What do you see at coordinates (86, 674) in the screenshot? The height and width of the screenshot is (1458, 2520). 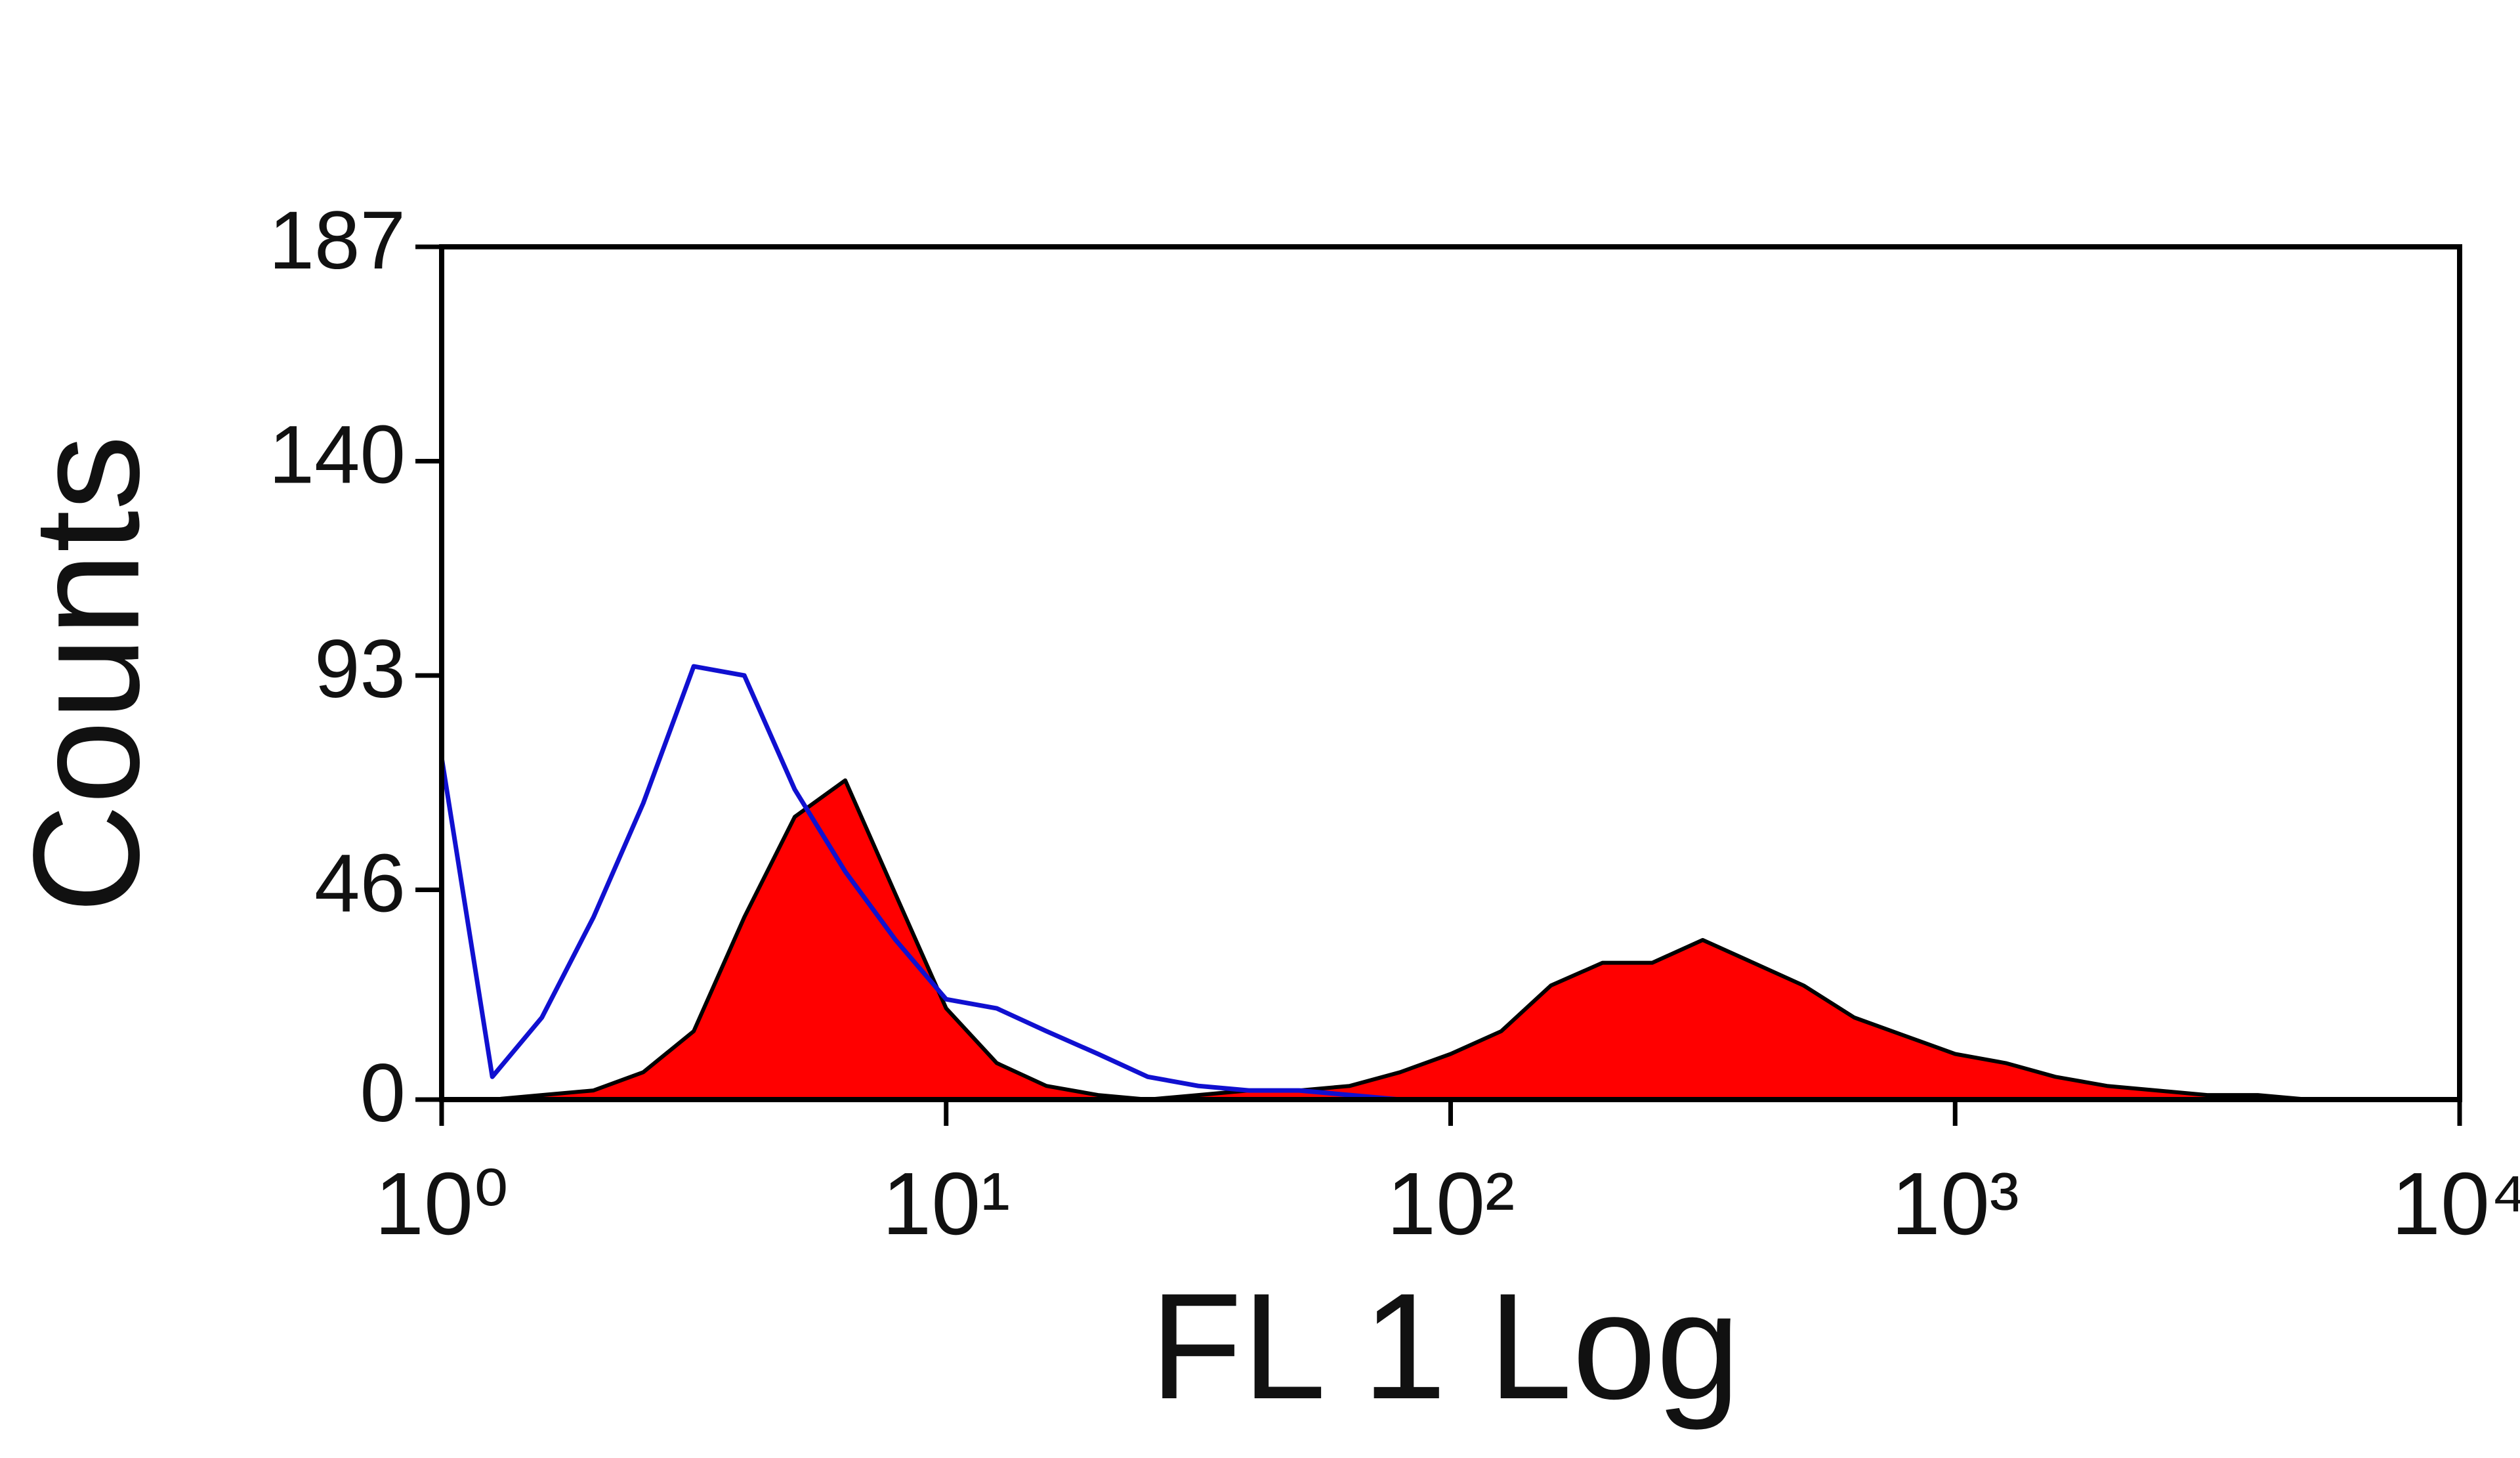 I see `y-axis-label: Counts` at bounding box center [86, 674].